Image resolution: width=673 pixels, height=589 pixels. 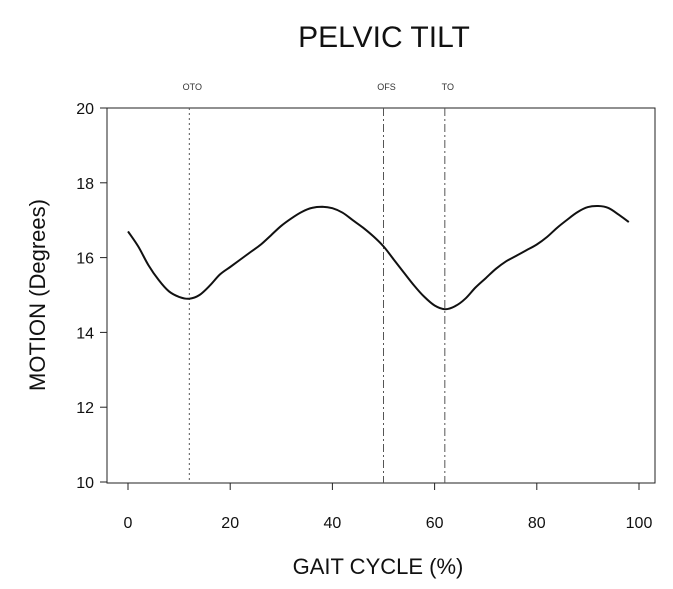 I want to click on x-tick-label: 40, so click(x=333, y=523).